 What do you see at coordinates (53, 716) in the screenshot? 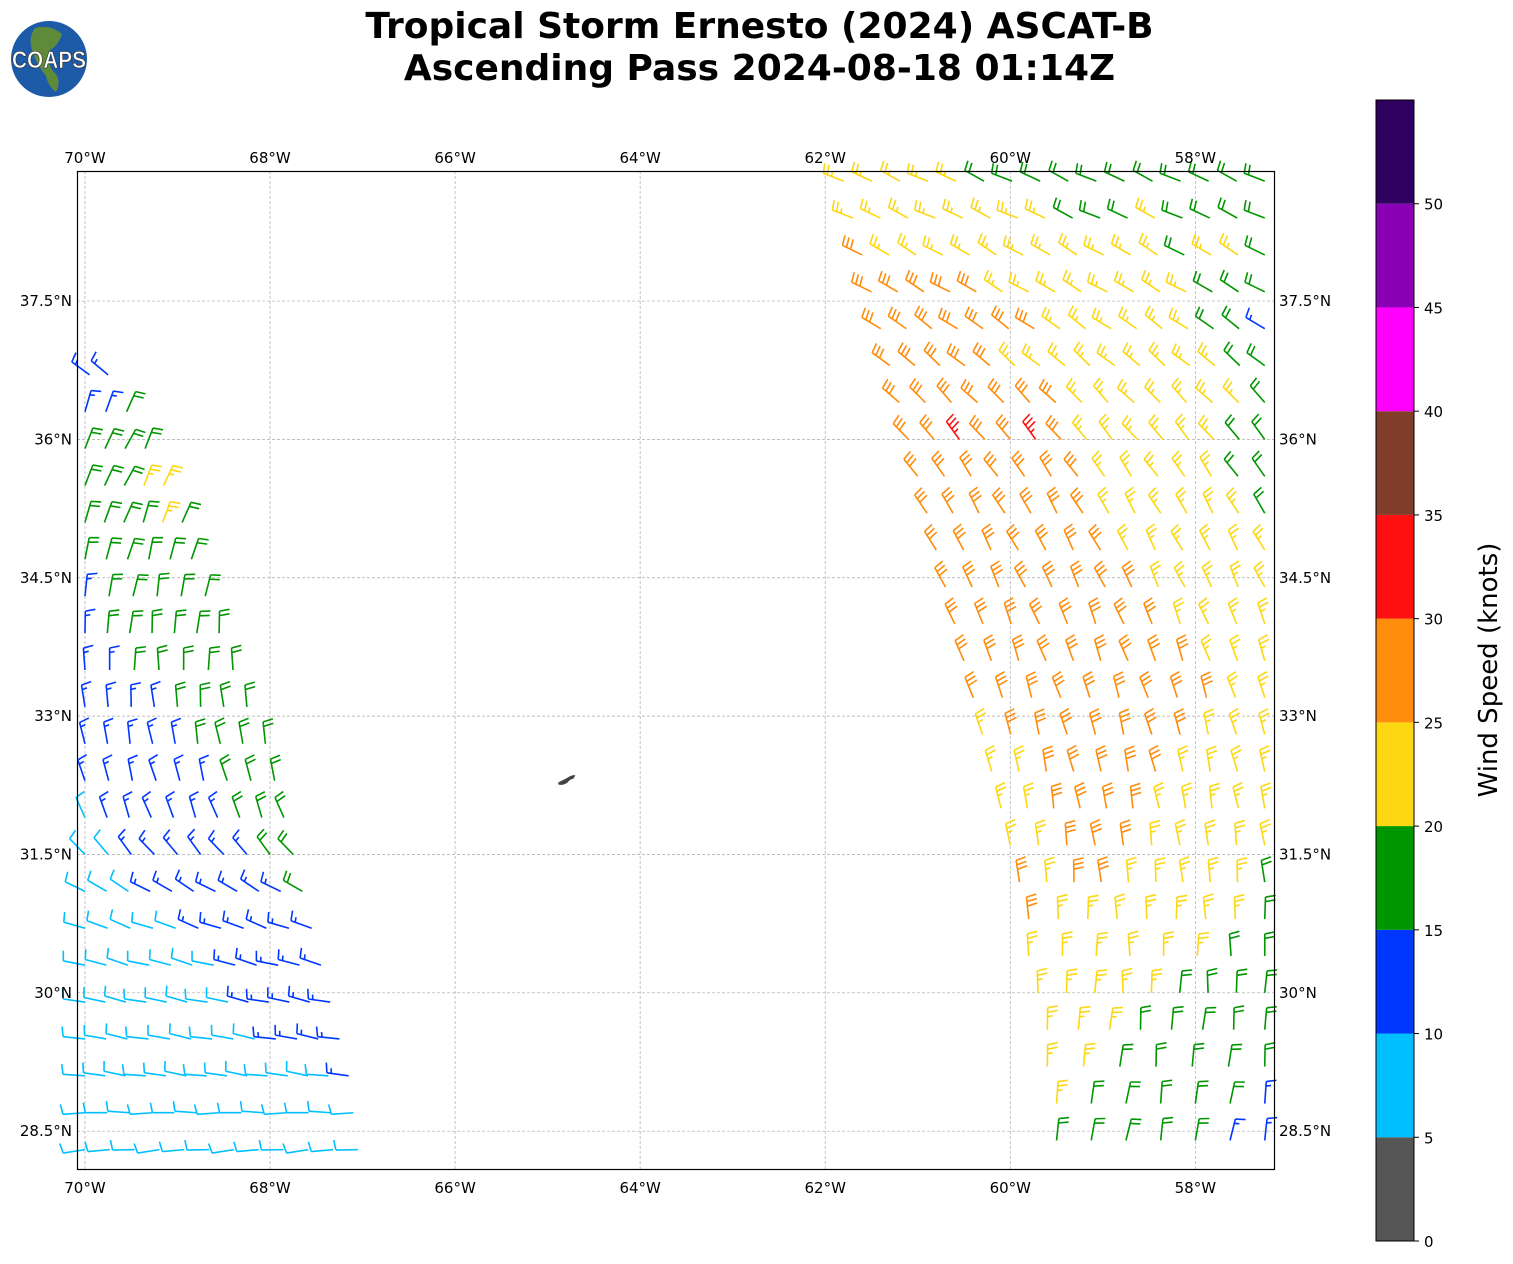
I see `lat-label-left: 33°N` at bounding box center [53, 716].